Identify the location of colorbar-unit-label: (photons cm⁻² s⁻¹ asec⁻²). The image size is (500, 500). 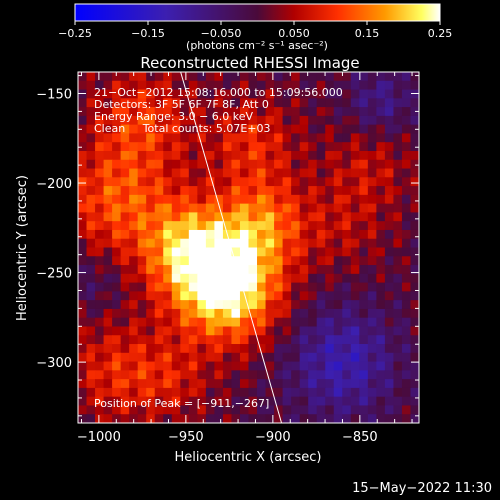
(257, 45).